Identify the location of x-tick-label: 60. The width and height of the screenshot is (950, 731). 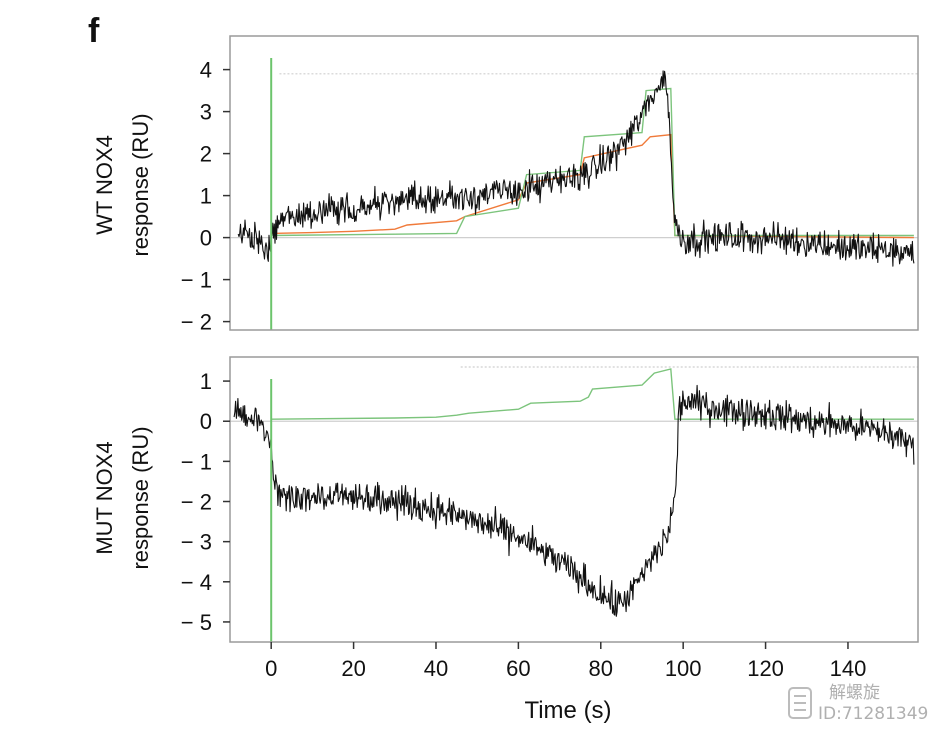
(518, 668).